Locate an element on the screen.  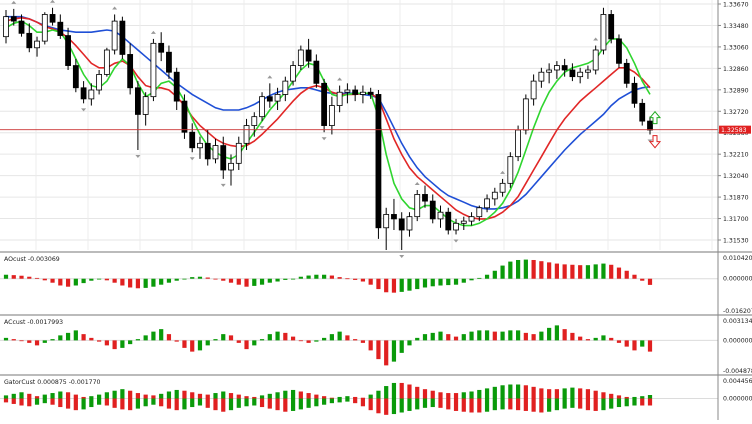
price-tick-label: 1.32890 is located at coordinates (736, 90).